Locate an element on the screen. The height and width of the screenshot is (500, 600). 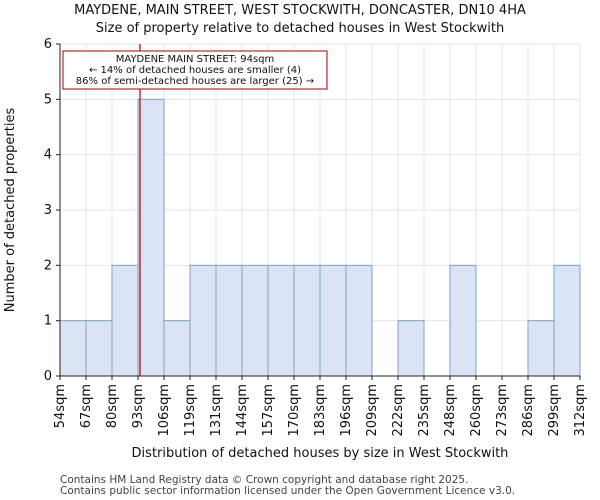
y-tick-label: 3 is located at coordinates (48, 210).